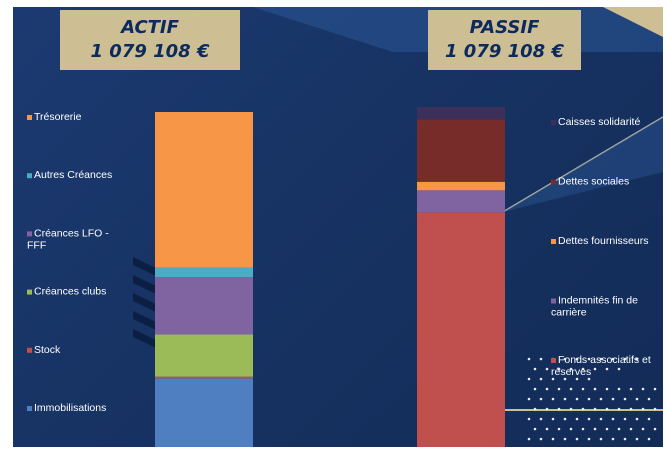 The height and width of the screenshot is (450, 669). I want to click on legend-item-passif-fonds-associatifs-et-reserves: Fonds associatifs et réserves, so click(601, 366).